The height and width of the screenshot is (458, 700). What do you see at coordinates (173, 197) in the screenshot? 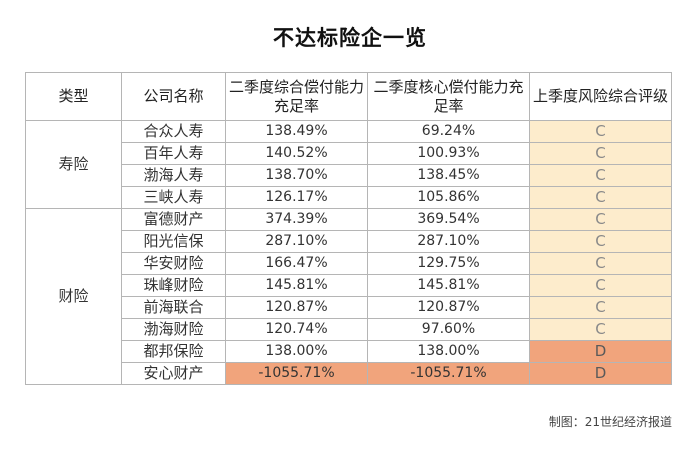
I see `company-name: 三峡人寿` at bounding box center [173, 197].